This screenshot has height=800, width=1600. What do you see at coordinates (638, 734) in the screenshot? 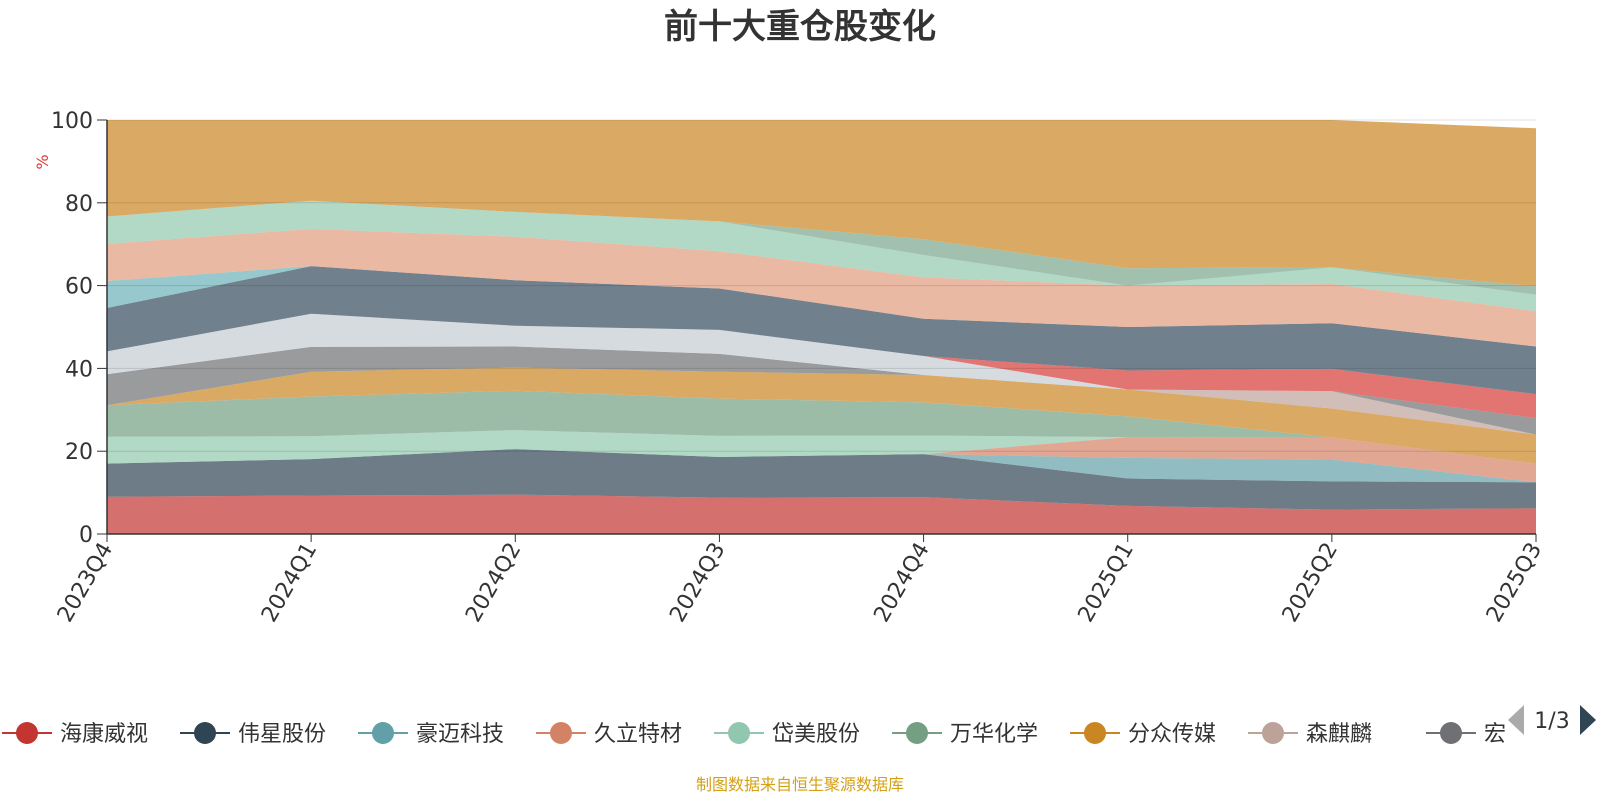
I see `legend-label: 久立特材` at bounding box center [638, 734].